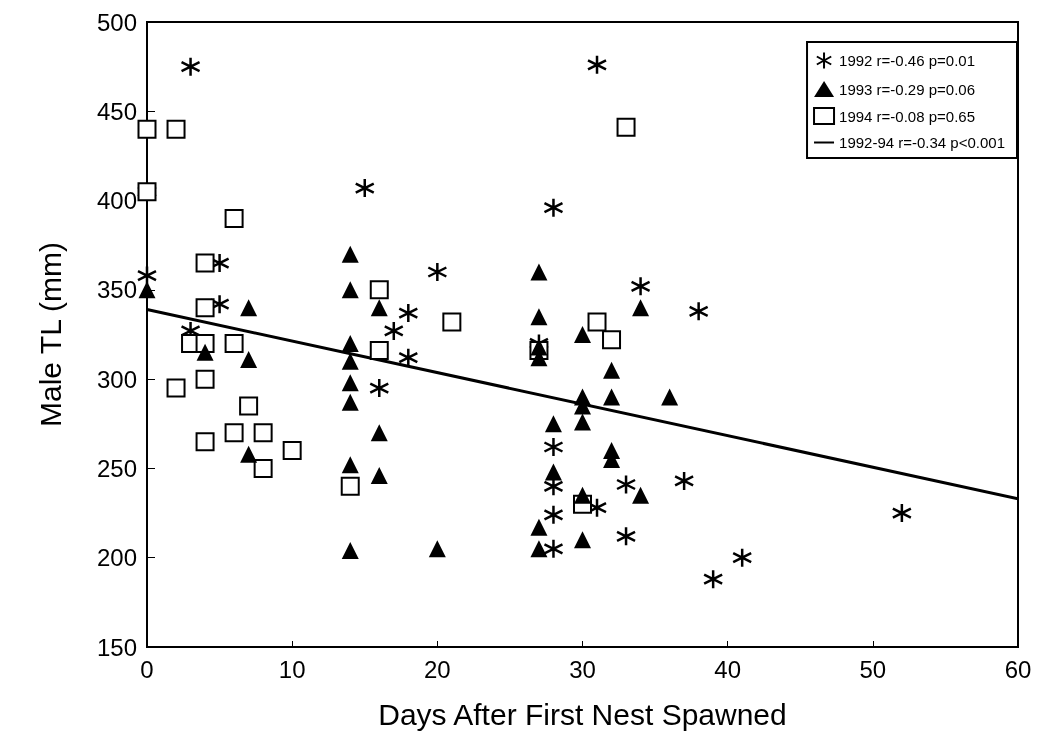 This screenshot has height=736, width=1039. I want to click on y-tick-label: 350, so click(116, 290).